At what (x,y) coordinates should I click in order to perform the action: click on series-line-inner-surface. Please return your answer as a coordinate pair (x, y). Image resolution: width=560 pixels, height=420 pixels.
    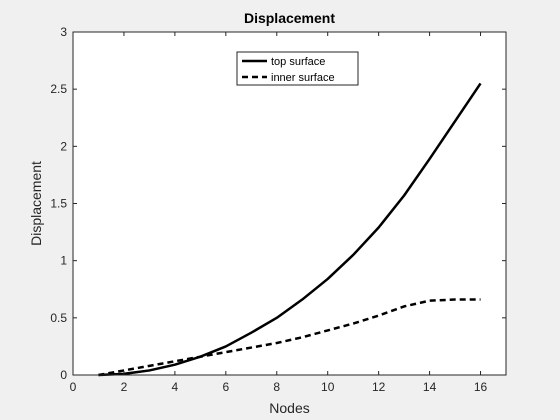
    Looking at the image, I should click on (289, 337).